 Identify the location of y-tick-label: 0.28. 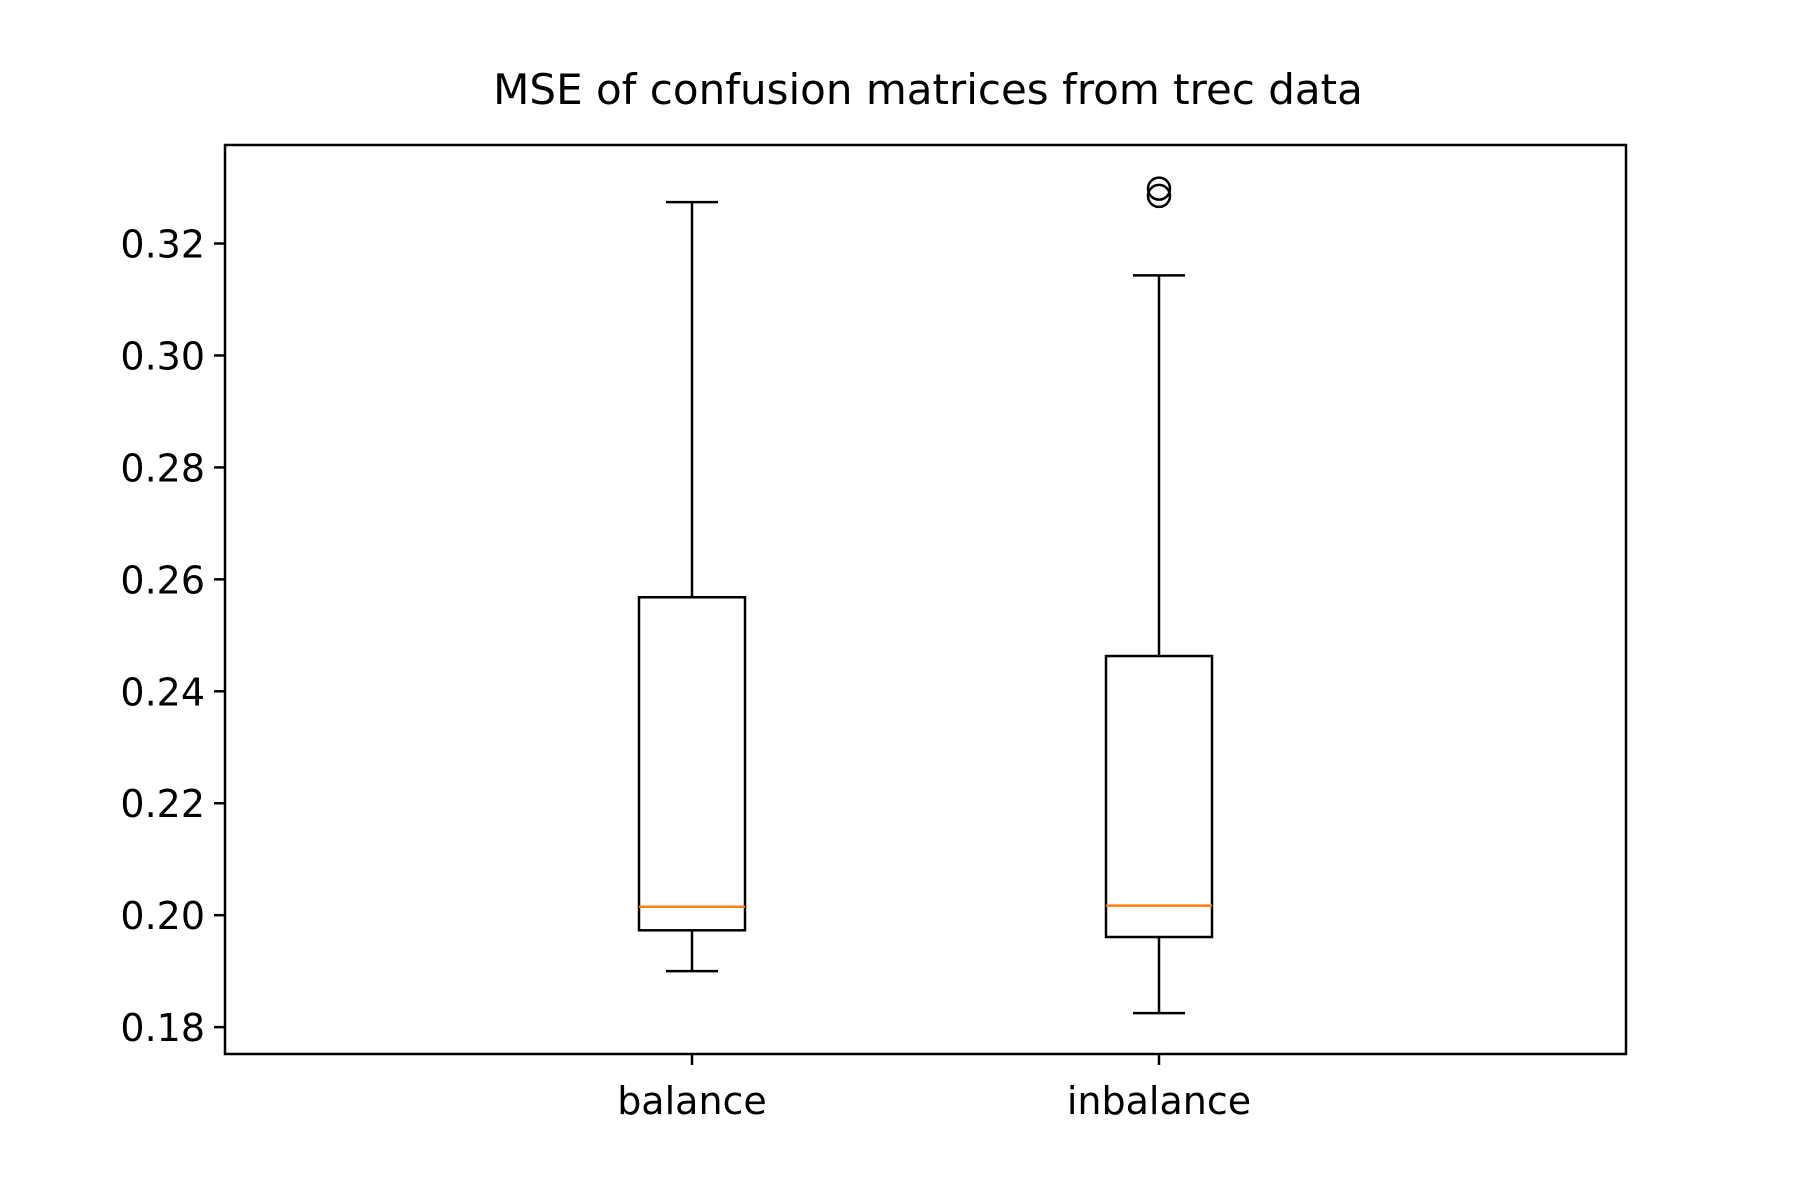
(162, 468).